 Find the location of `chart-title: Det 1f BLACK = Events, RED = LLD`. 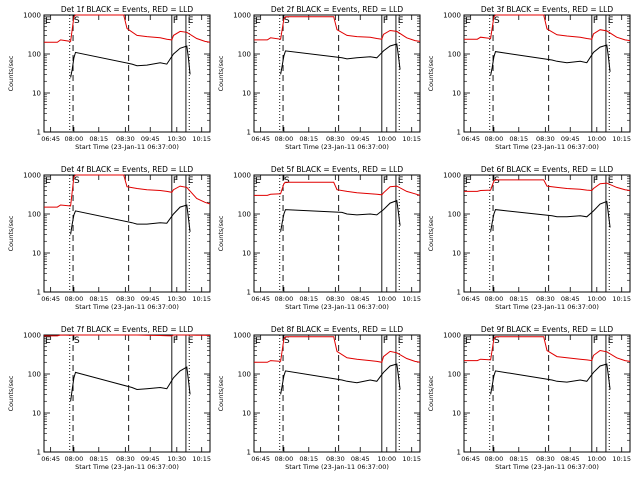

chart-title: Det 1f BLACK = Events, RED = LLD is located at coordinates (127, 9).